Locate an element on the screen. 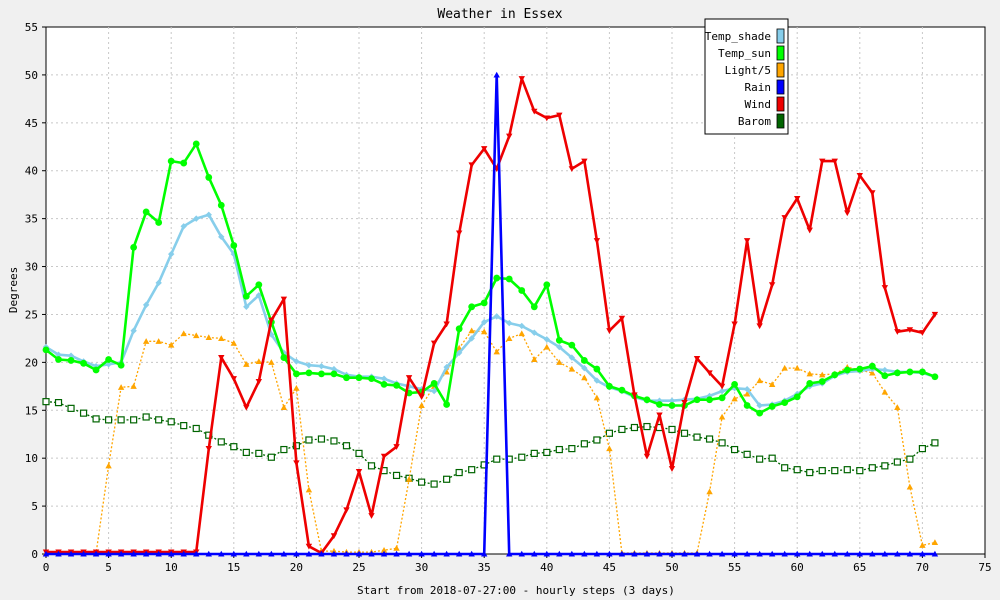  x-tick-label: 45 is located at coordinates (609, 567).